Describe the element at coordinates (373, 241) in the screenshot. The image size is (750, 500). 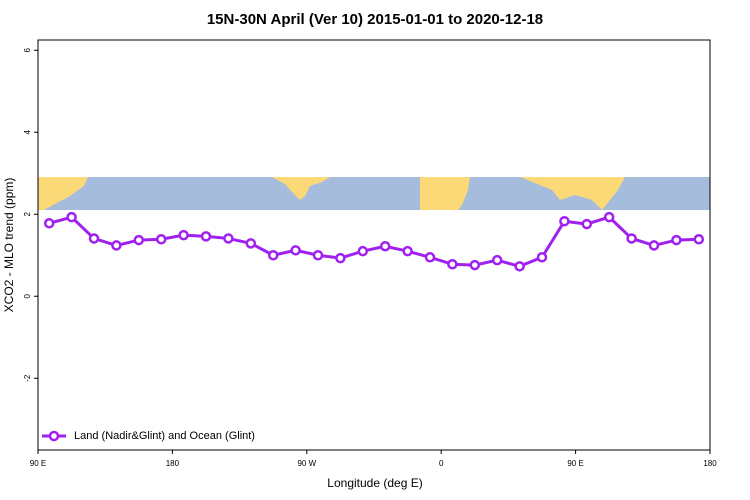
I see `series-line` at that location.